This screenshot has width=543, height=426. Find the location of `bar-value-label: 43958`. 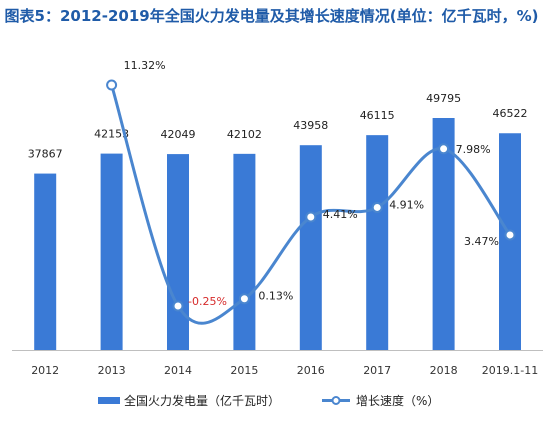

bar-value-label: 43958 is located at coordinates (310, 125).